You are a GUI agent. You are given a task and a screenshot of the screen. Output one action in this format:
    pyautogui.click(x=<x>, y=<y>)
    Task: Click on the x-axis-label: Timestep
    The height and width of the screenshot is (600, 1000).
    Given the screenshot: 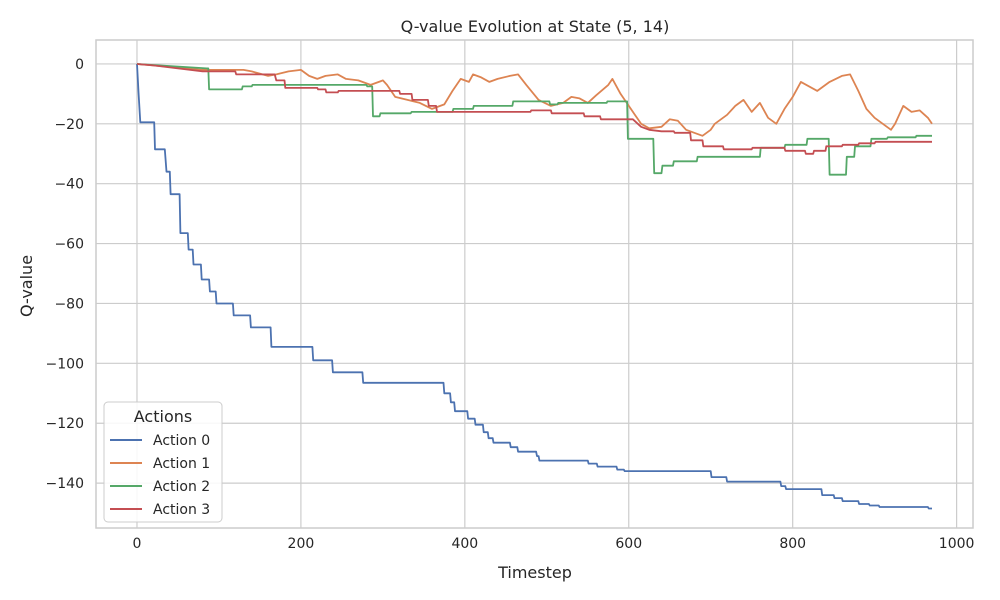 What is the action you would take?
    pyautogui.click(x=534, y=572)
    